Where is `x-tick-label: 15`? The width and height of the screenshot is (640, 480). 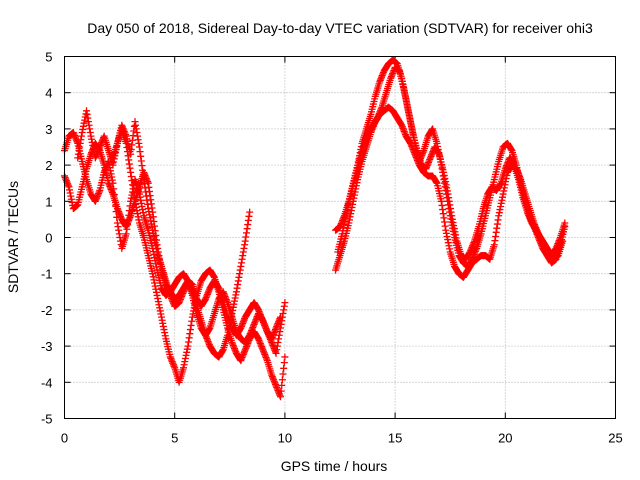
x-tick-label: 15 is located at coordinates (395, 438).